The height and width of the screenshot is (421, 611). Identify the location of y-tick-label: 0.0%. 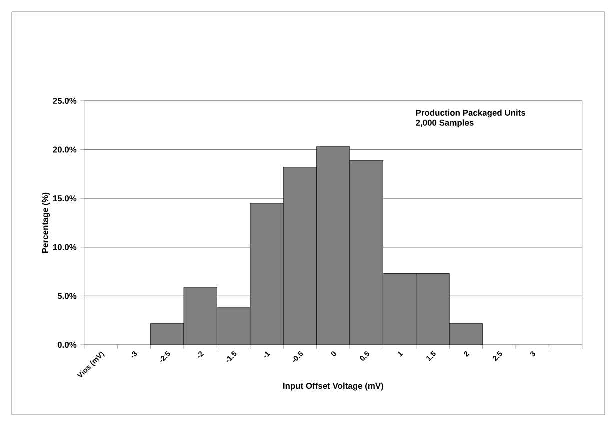
(67, 345).